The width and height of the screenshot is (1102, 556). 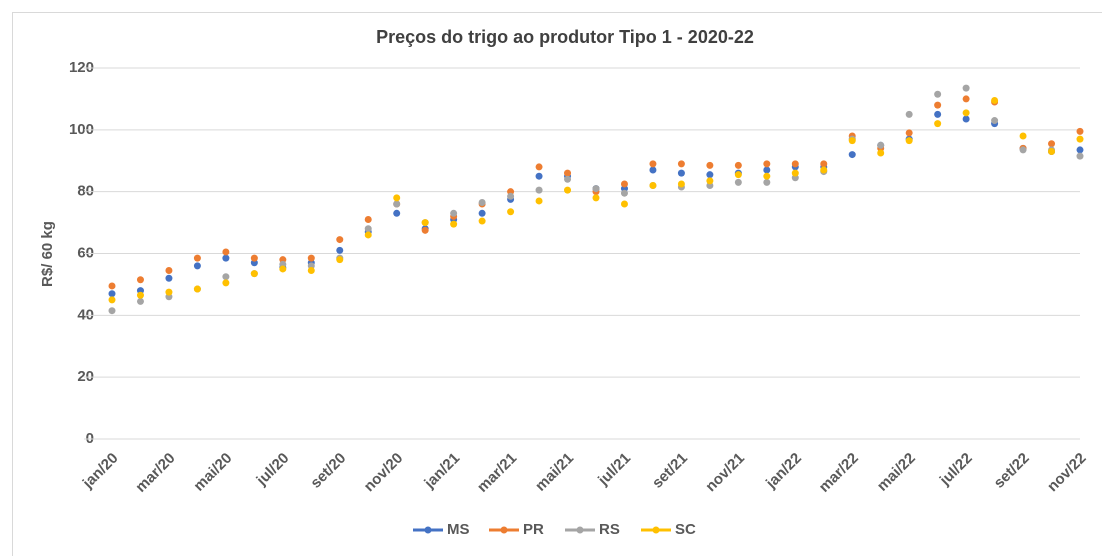 What do you see at coordinates (85, 252) in the screenshot?
I see `y-tick-label: 60` at bounding box center [85, 252].